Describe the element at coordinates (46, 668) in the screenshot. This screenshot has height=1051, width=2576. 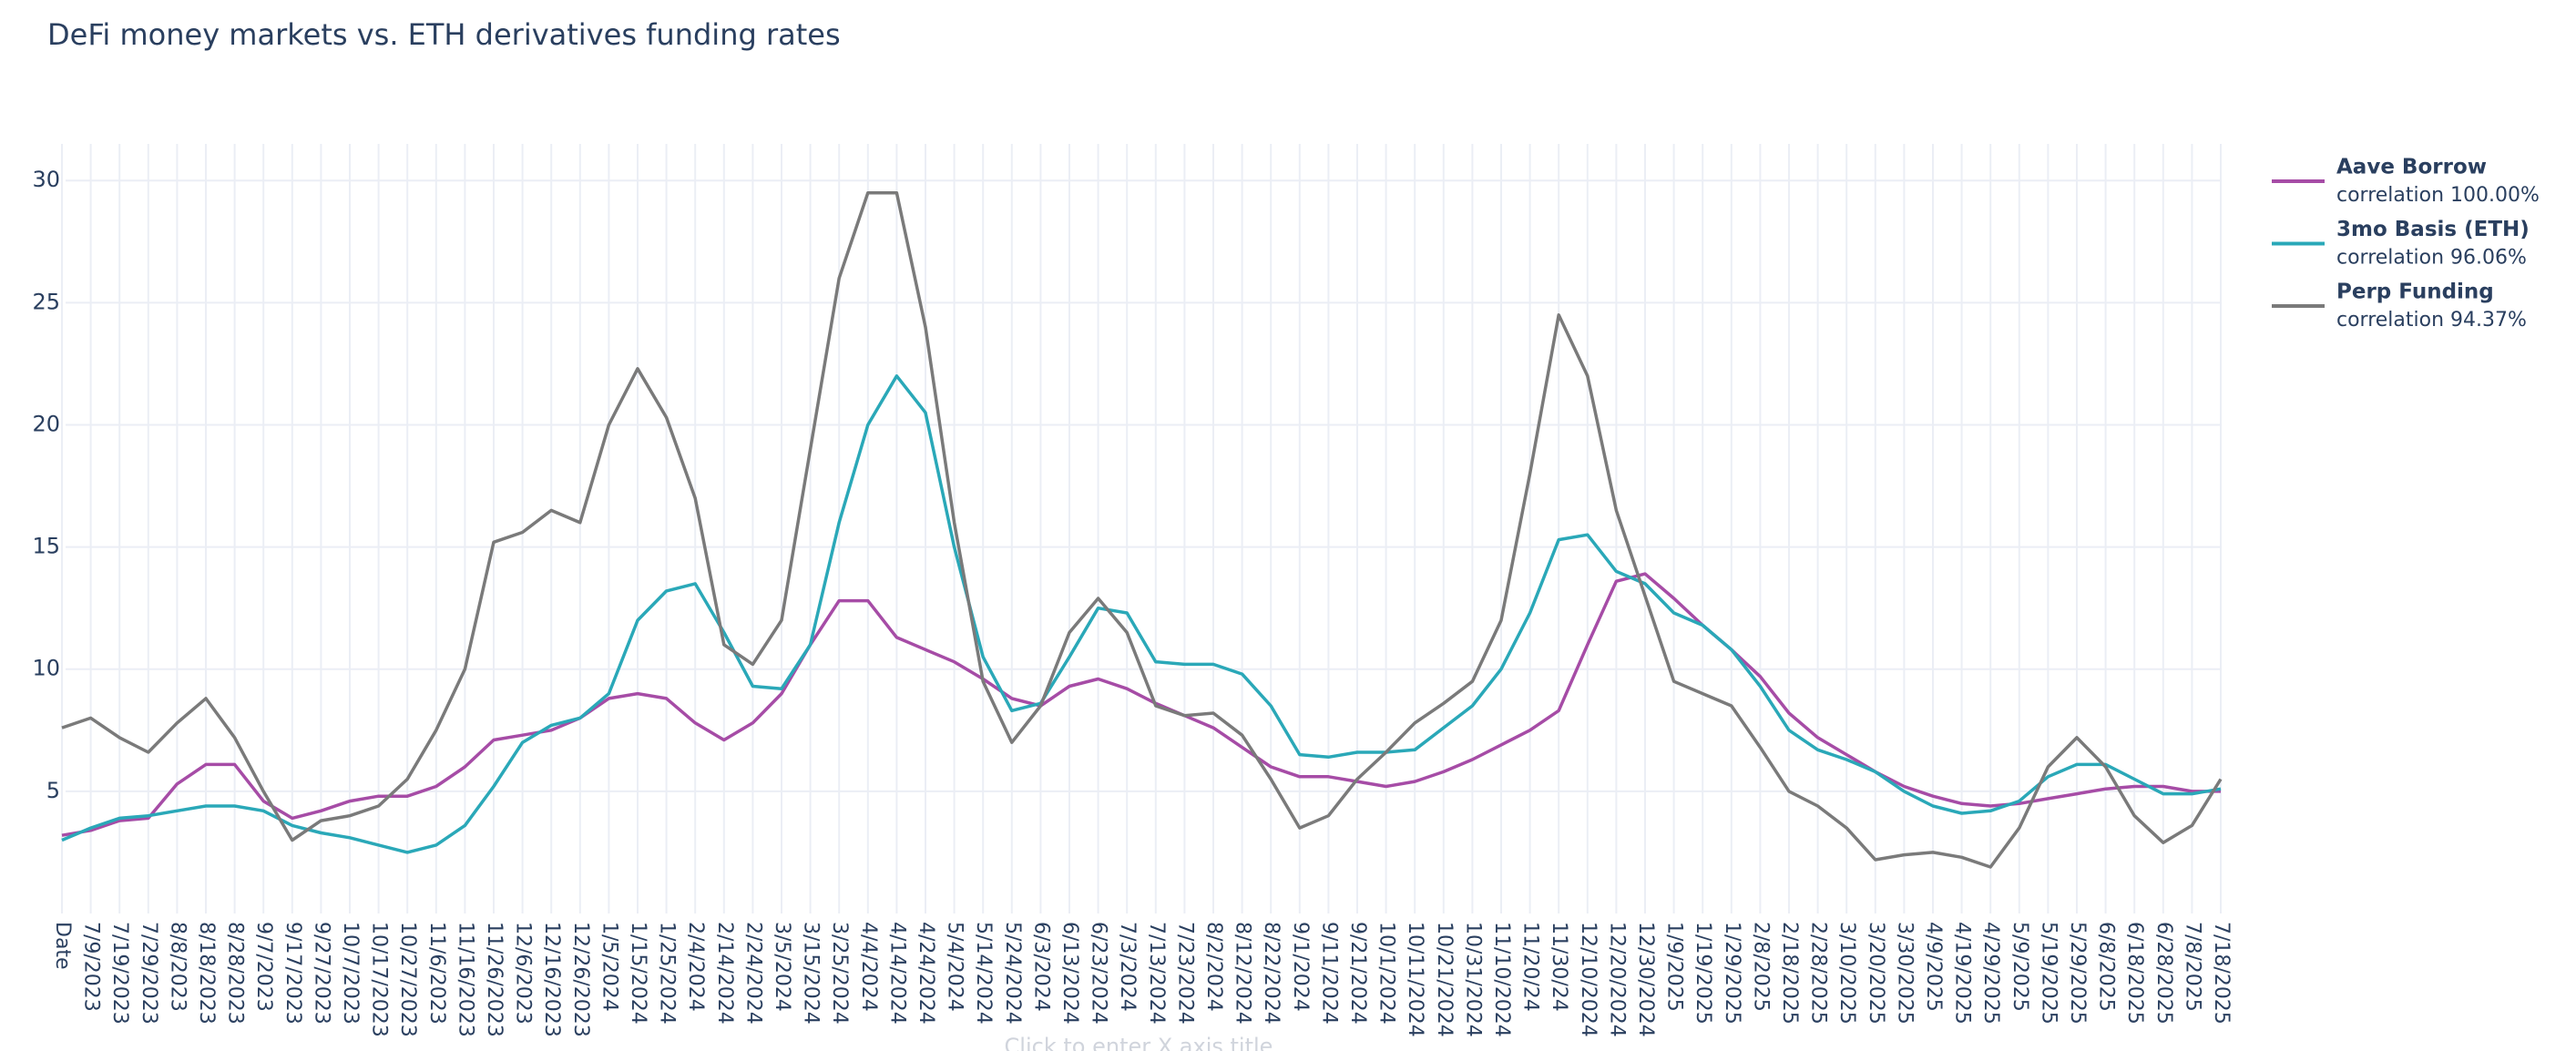
I see `y-tick-label: 10` at that location.